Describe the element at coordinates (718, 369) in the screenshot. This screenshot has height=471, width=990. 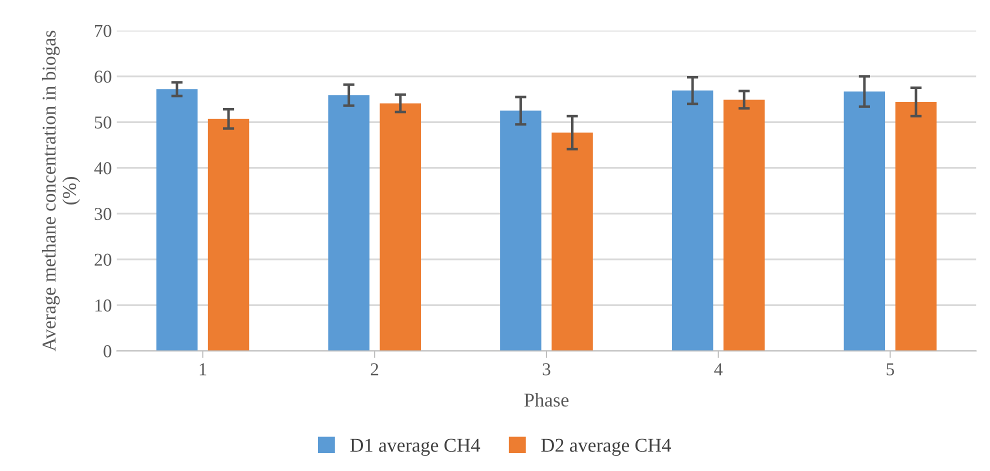
I see `x-tick-label: 4` at that location.